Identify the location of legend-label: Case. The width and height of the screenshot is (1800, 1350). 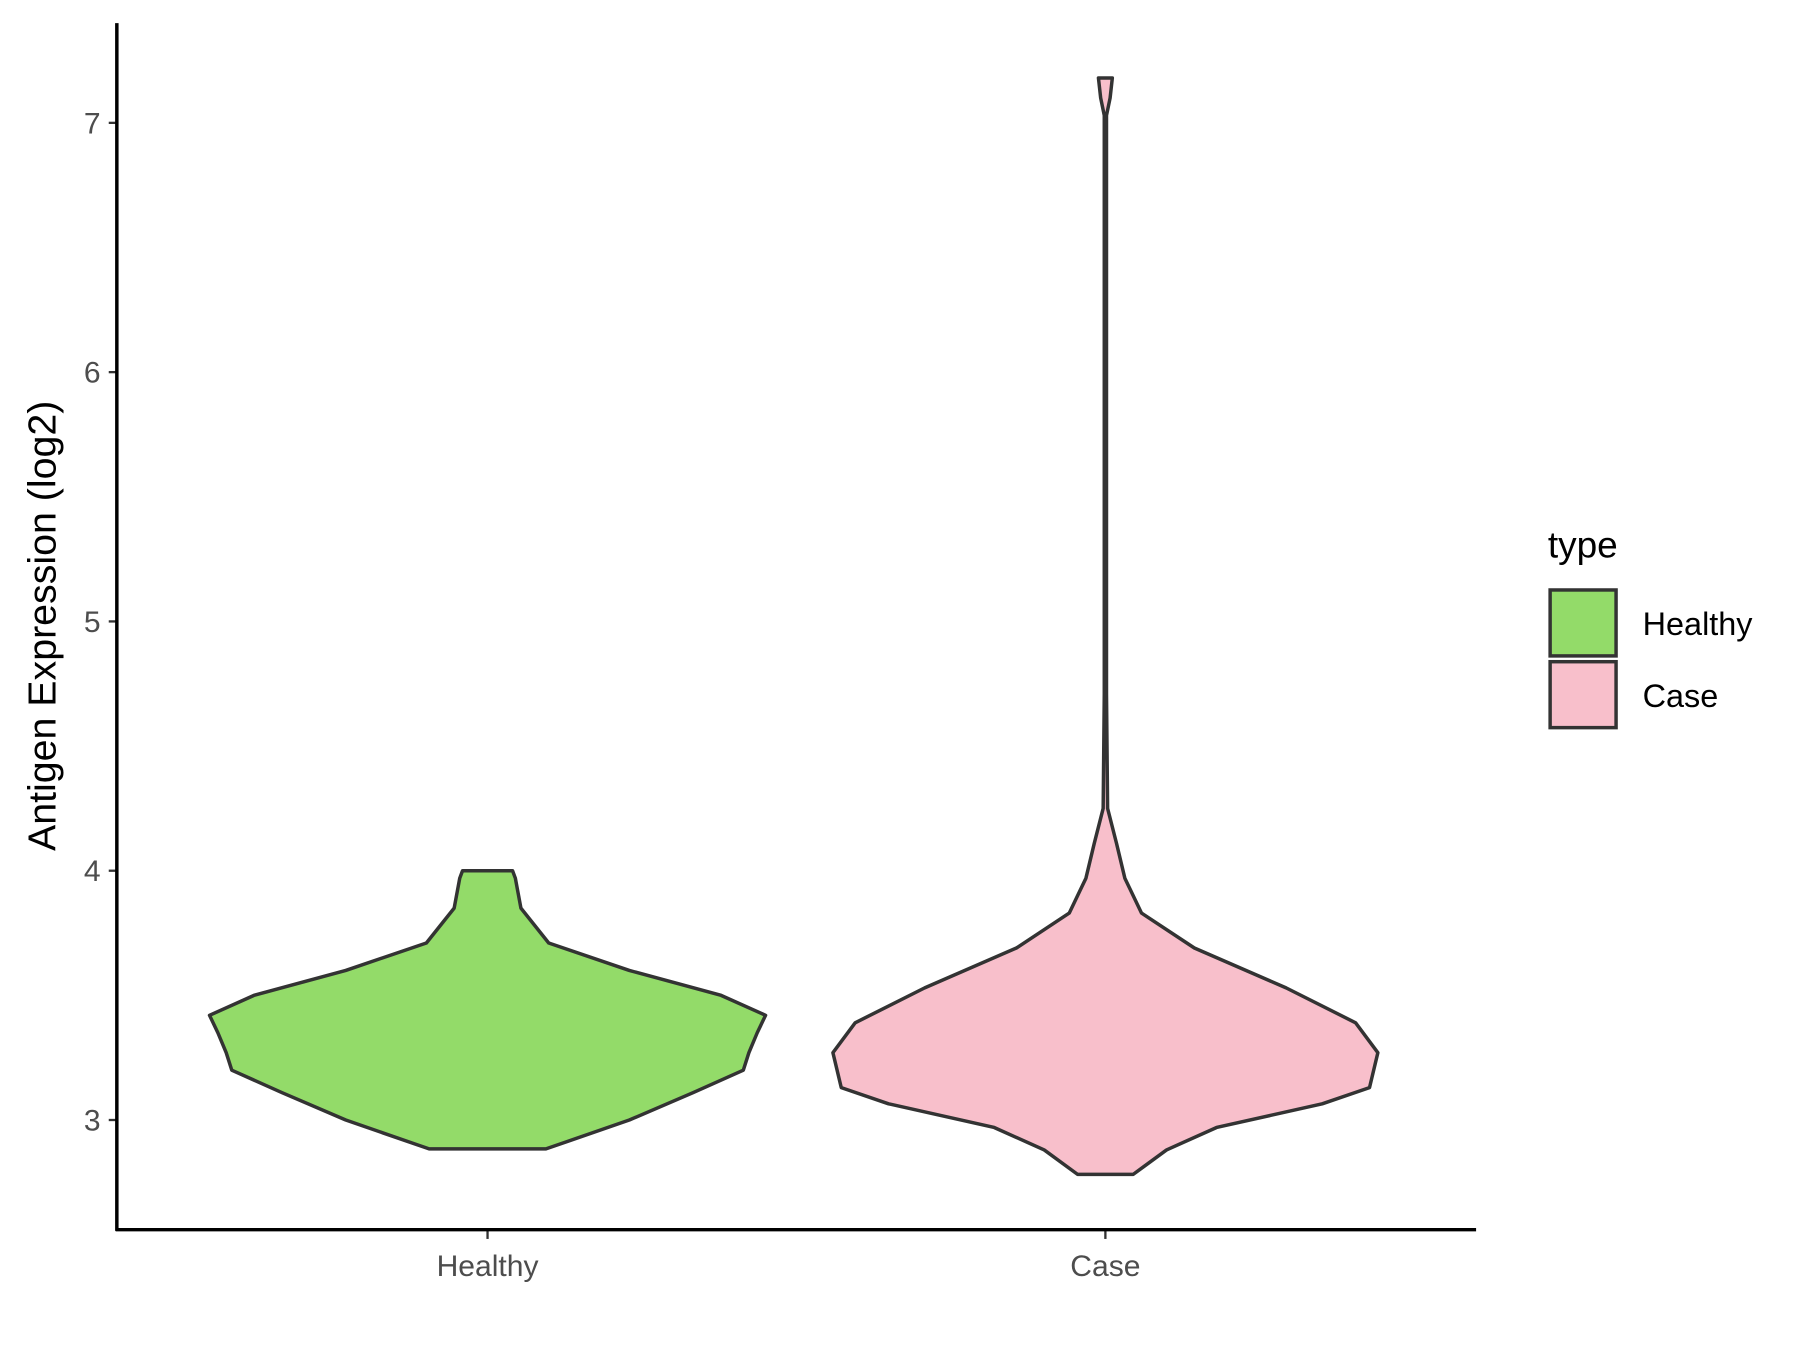
(1681, 696).